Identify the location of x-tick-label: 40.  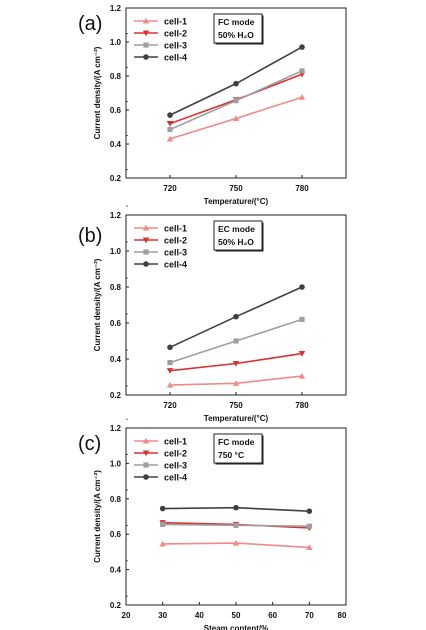
(199, 615).